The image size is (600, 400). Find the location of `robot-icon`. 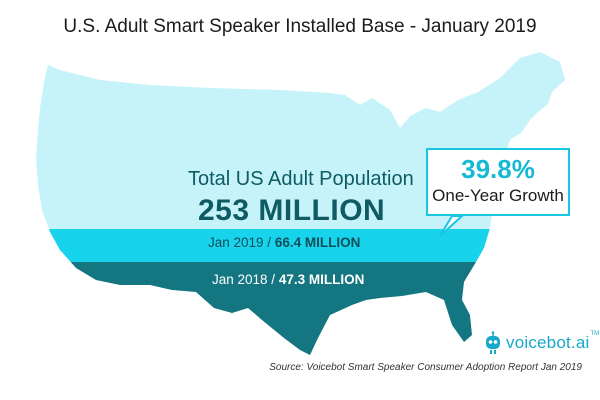

robot-icon is located at coordinates (493, 342).